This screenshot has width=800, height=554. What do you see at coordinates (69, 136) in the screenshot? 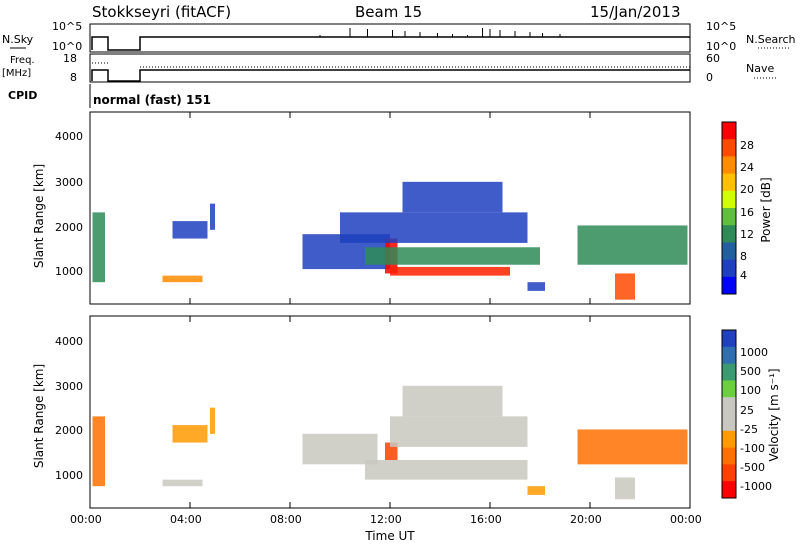
I see `power-ytick-4000: 4000` at bounding box center [69, 136].